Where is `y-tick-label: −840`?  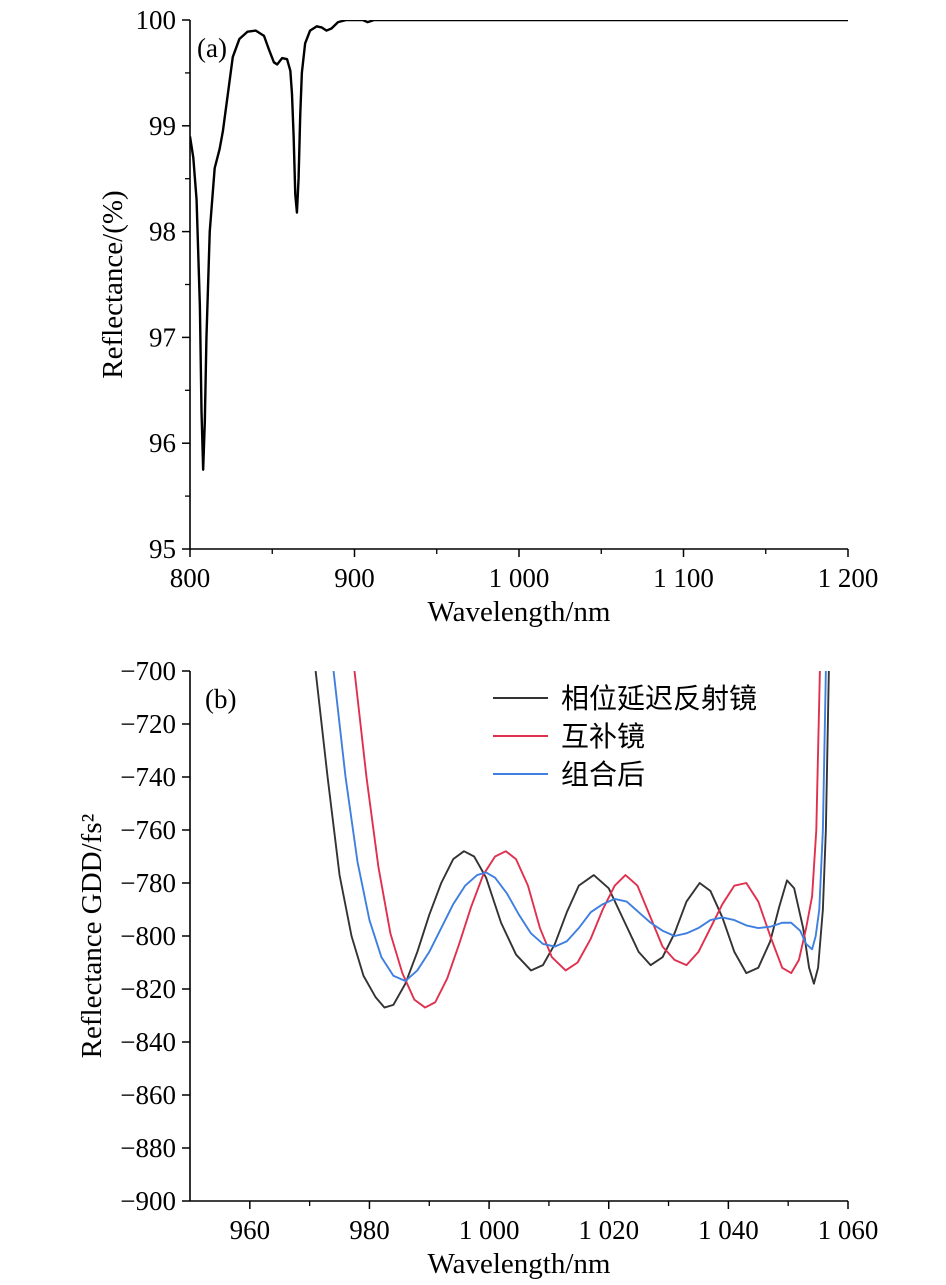
y-tick-label: −840 is located at coordinates (148, 1042).